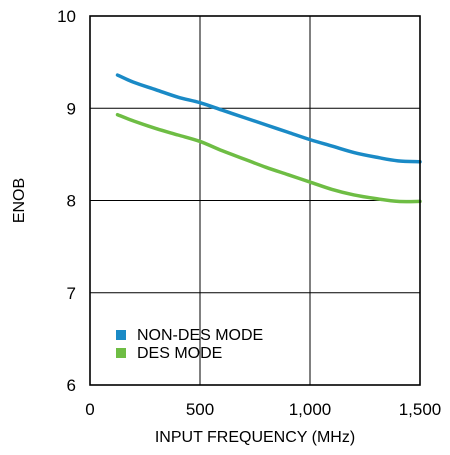 This screenshot has width=450, height=455. I want to click on y-tick-labels: 6 7 8 9 10, so click(66, 201).